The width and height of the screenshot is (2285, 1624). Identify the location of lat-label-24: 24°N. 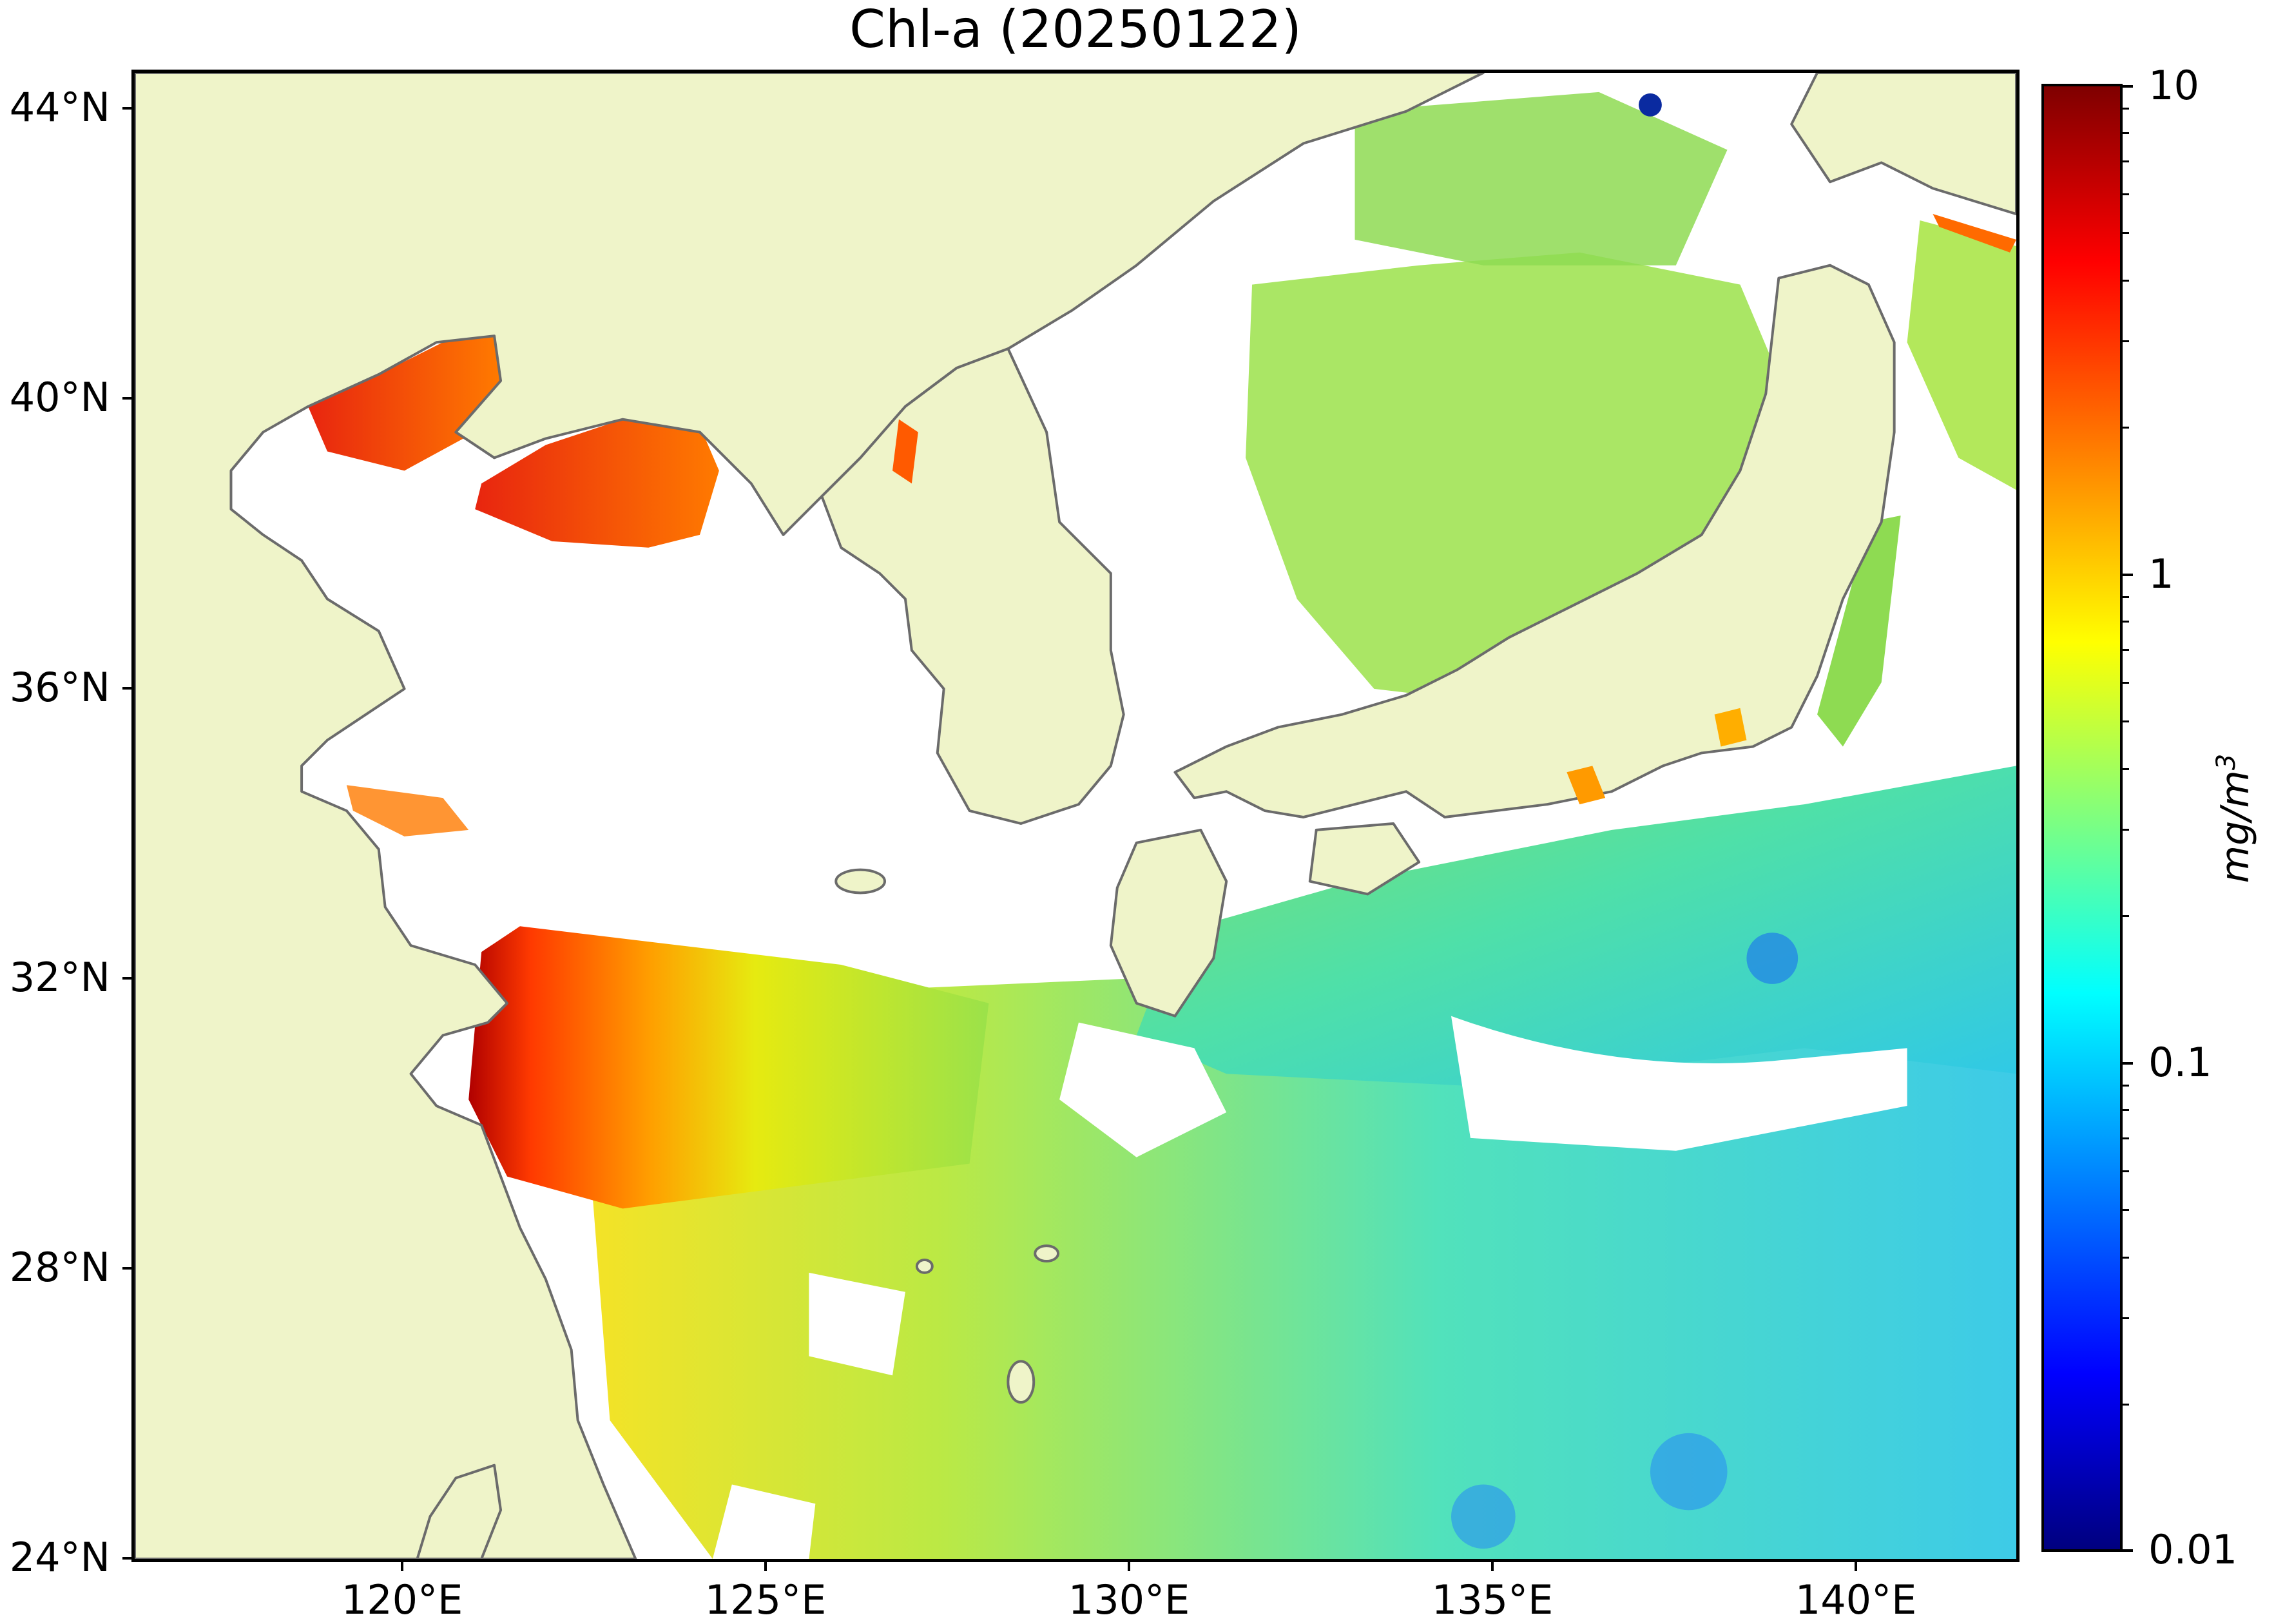
(59, 1557).